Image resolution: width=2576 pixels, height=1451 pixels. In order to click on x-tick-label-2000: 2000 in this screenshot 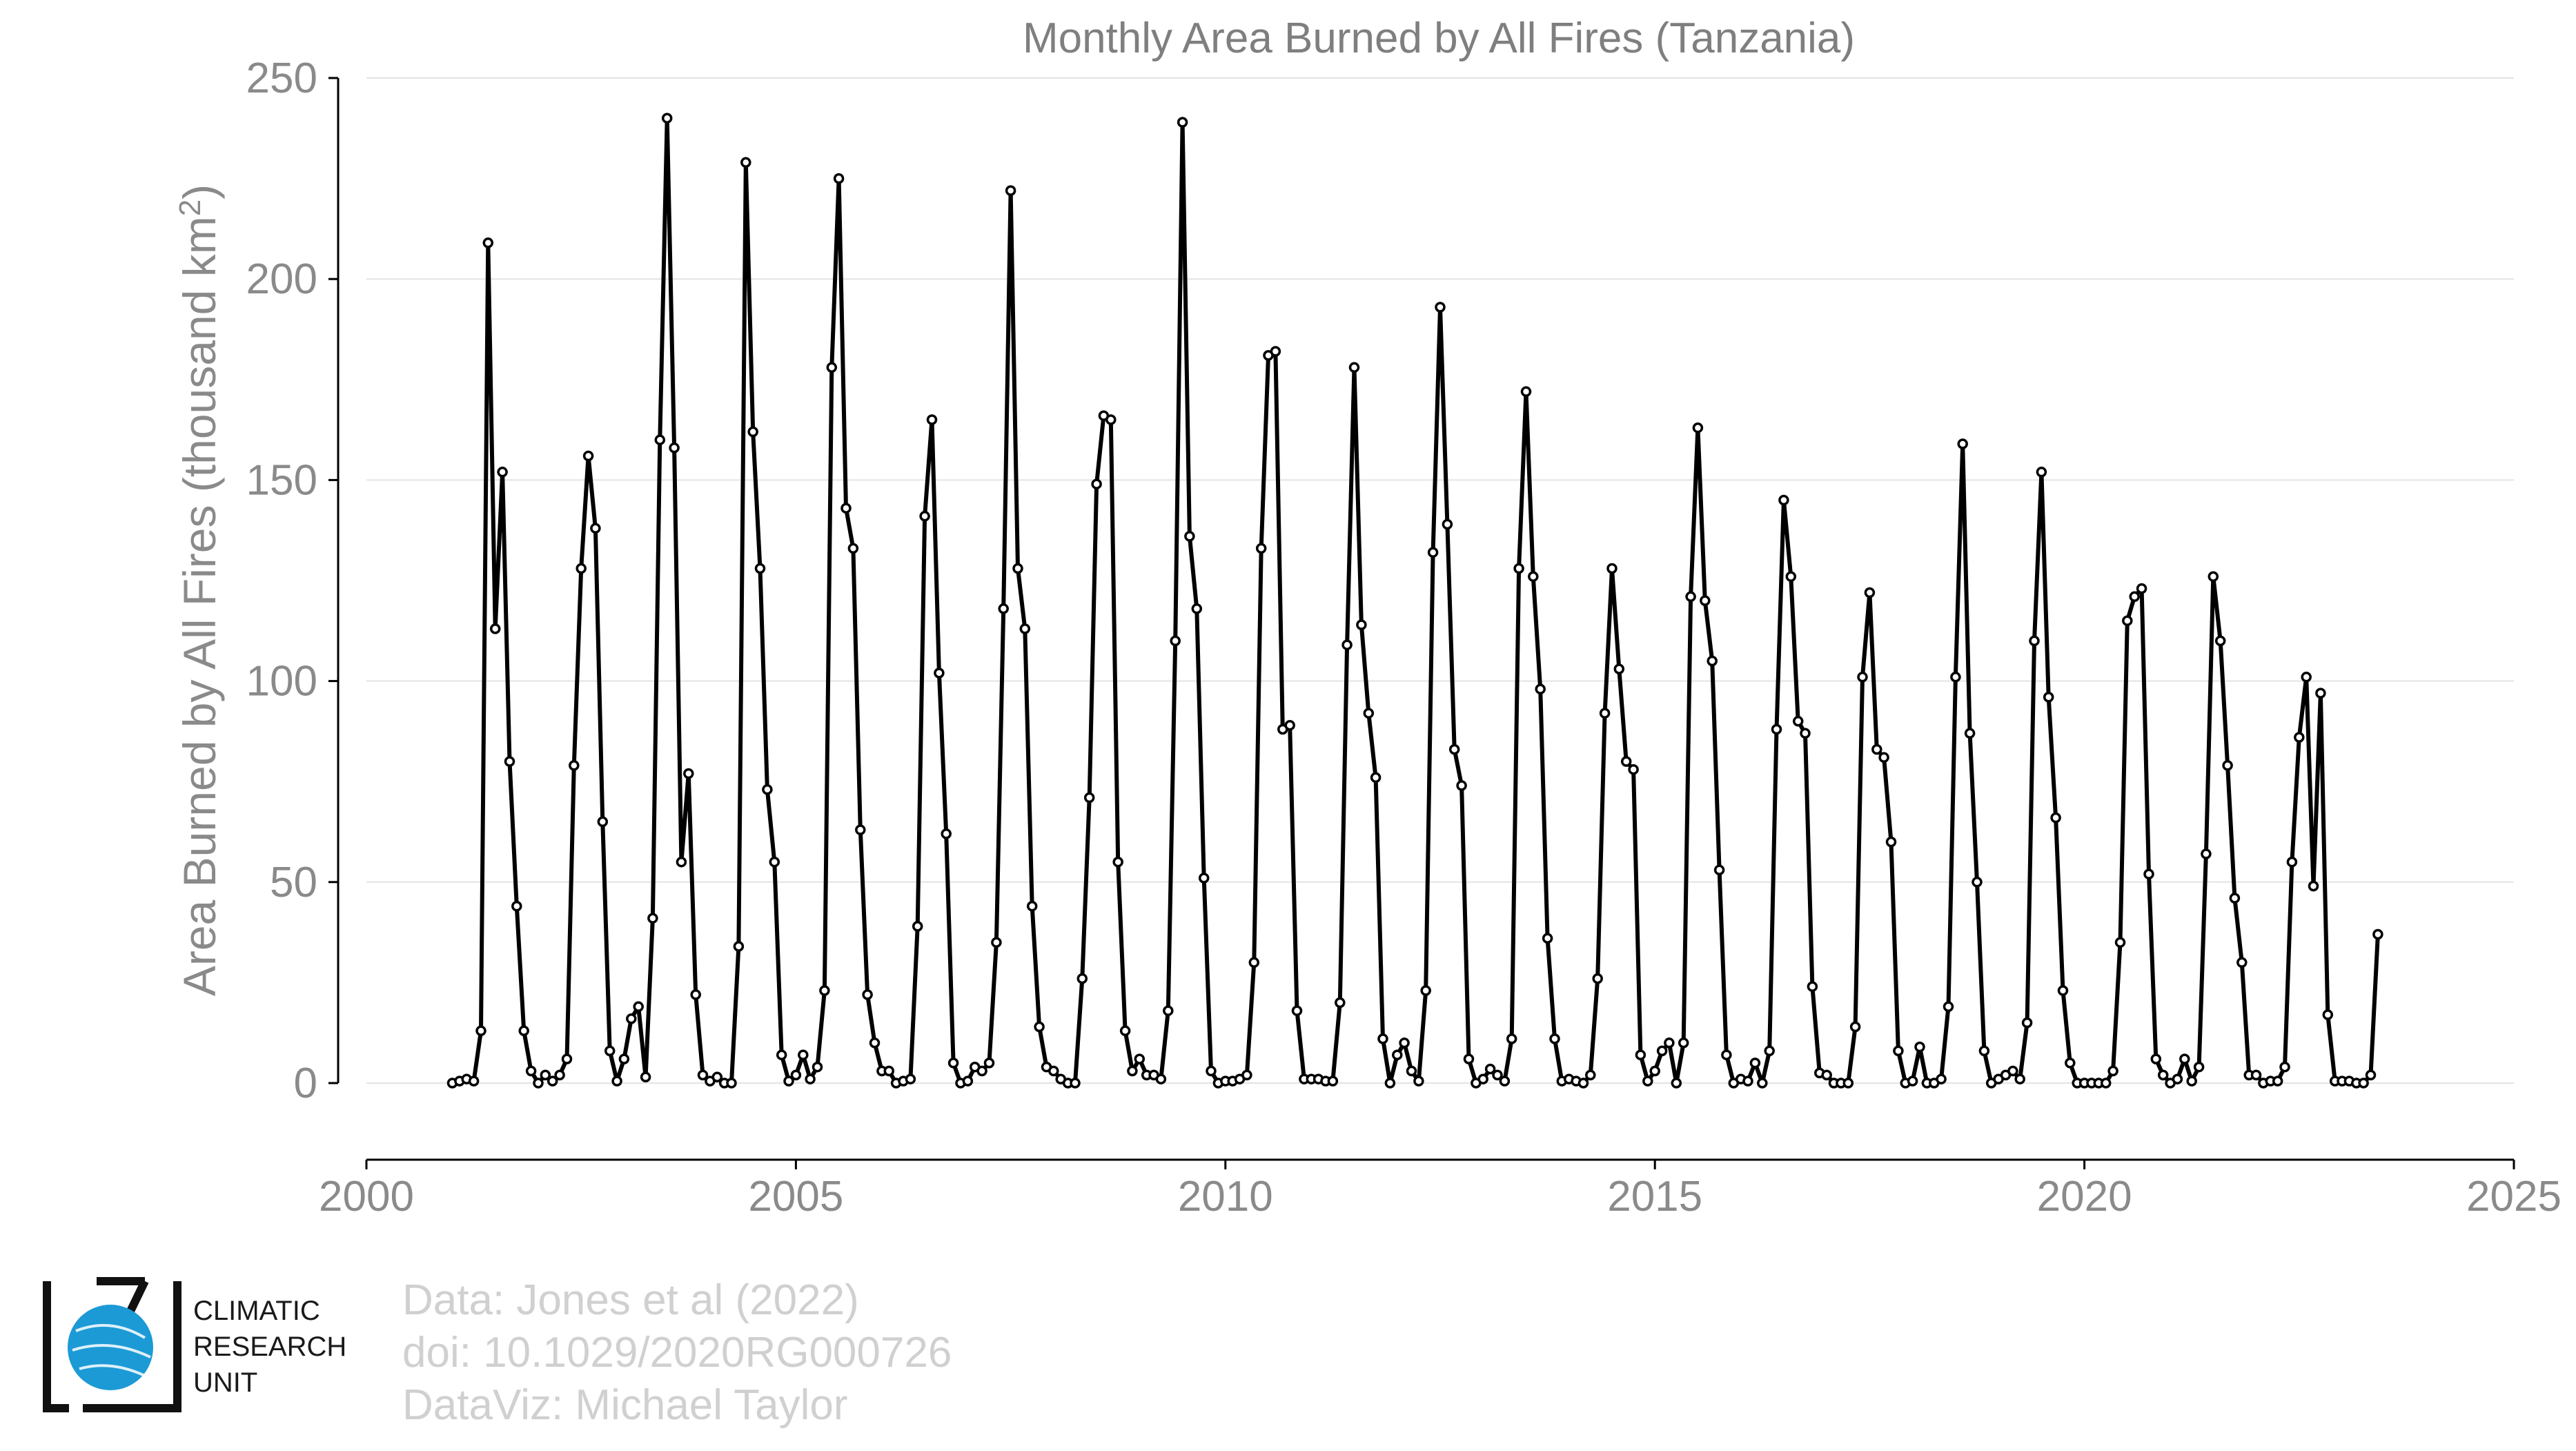, I will do `click(366, 1196)`.